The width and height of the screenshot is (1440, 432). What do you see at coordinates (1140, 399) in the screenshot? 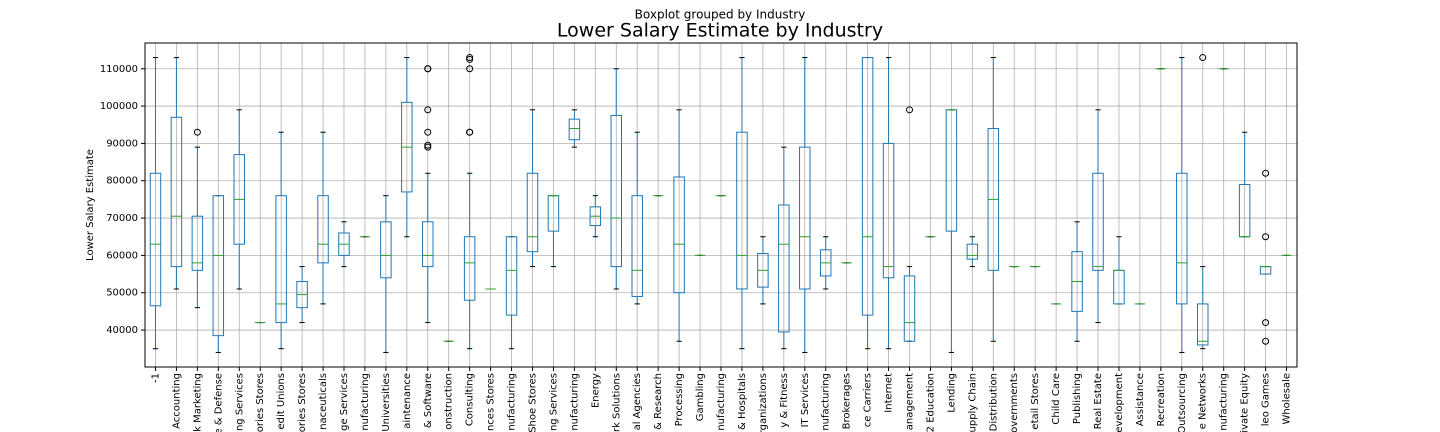
I see `x-tick-label: Assistance` at bounding box center [1140, 399].